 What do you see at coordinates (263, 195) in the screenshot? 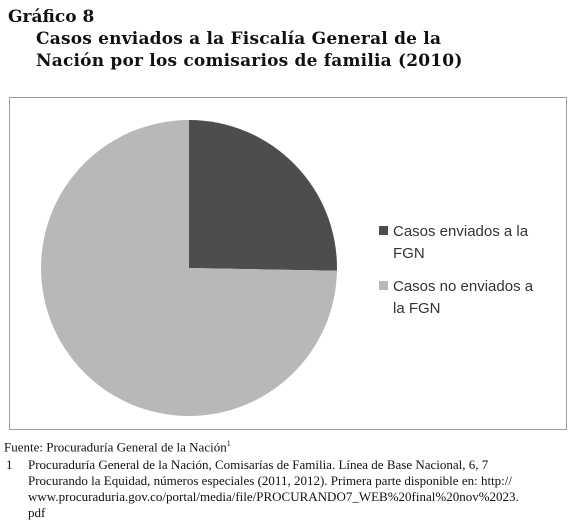
I see `pie-slice-sent` at bounding box center [263, 195].